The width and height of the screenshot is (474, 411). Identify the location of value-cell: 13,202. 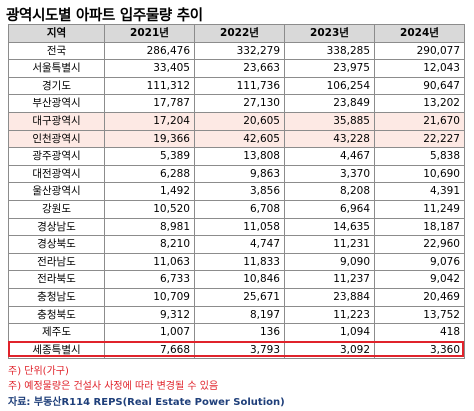
(419, 103).